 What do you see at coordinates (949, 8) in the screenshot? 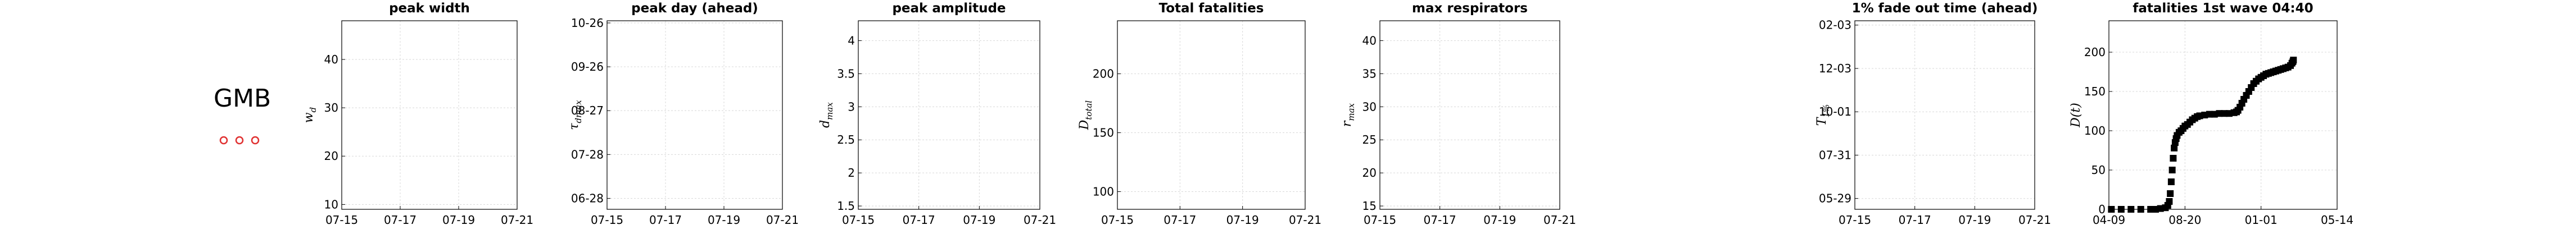
I see `chart-title: peak amplitude` at bounding box center [949, 8].